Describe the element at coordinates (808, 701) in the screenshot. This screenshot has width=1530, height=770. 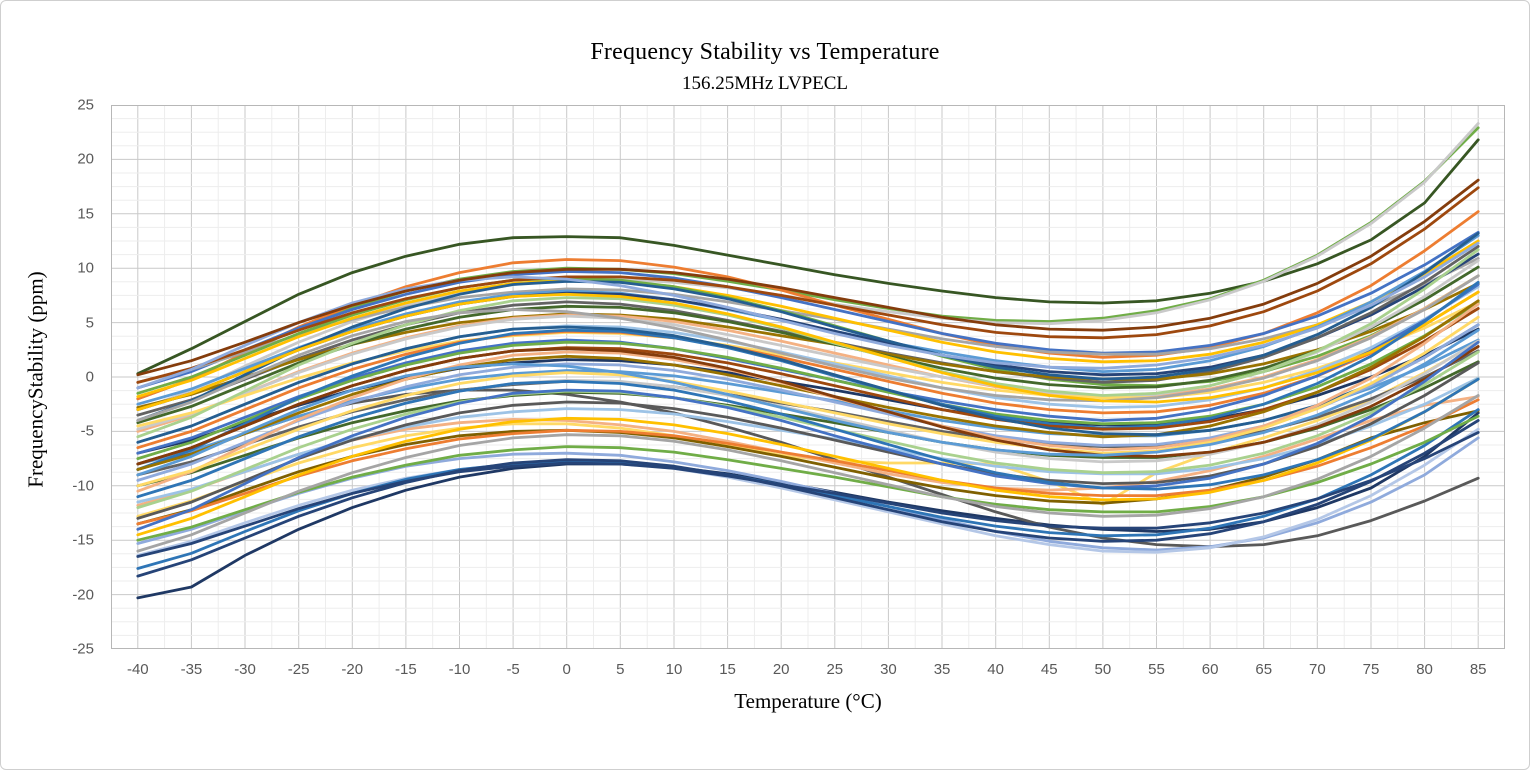
I see `x-axis-title: Temperature (°C)` at that location.